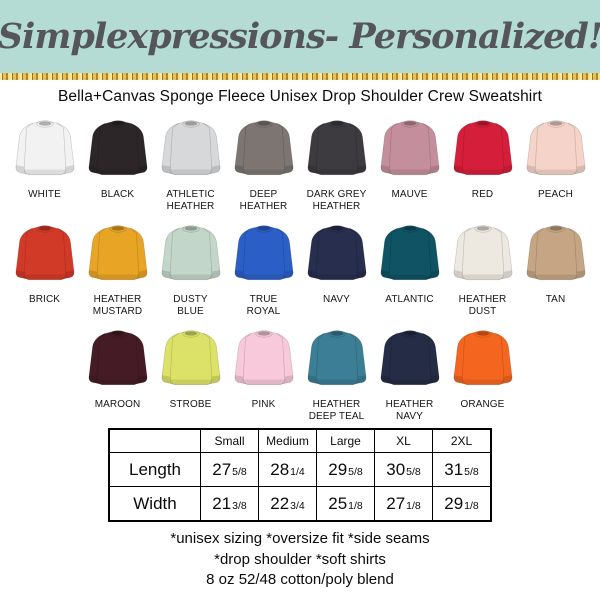 The image size is (600, 600). I want to click on color-swatch-item: HEATHER DEEP TEAL, so click(336, 371).